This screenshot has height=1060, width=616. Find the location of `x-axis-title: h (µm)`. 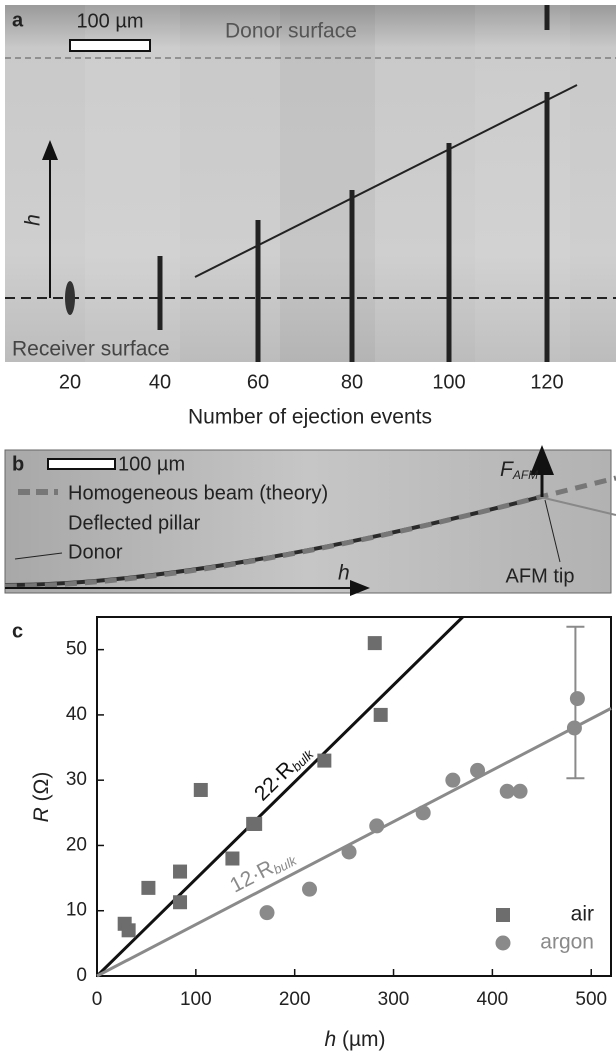

x-axis-title: h (µm) is located at coordinates (354, 1039).